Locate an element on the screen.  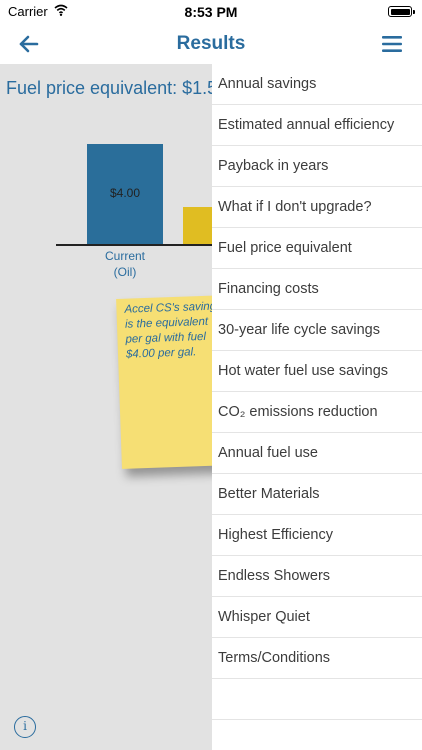
clock: 8:53 PM is located at coordinates (211, 12).